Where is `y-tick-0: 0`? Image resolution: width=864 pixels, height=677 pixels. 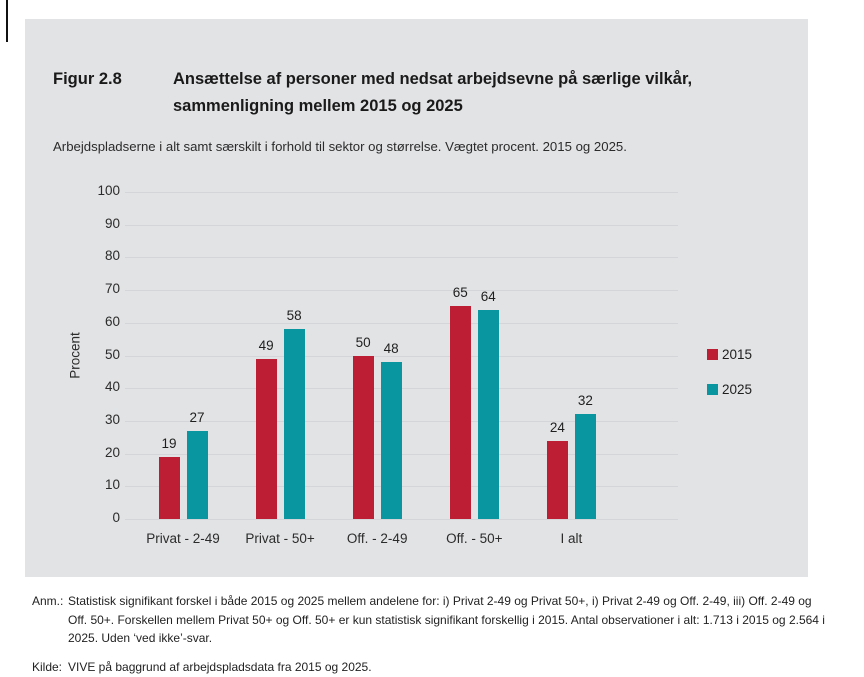 y-tick-0: 0 is located at coordinates (116, 517).